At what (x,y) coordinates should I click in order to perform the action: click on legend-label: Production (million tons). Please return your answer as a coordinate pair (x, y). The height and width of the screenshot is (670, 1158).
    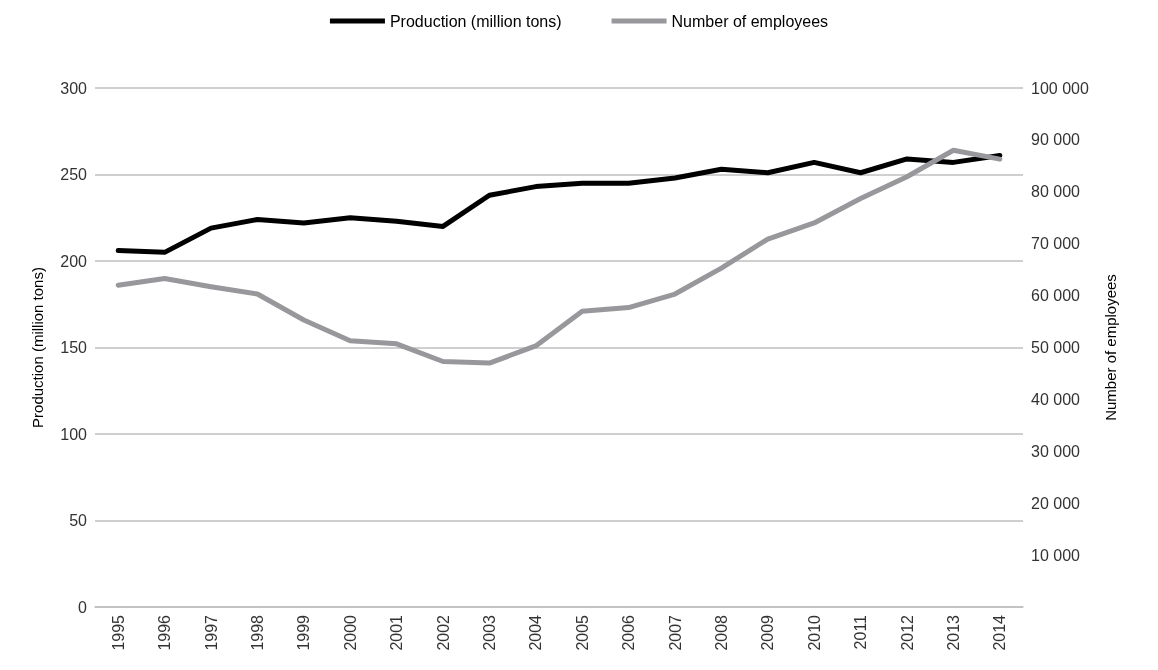
    Looking at the image, I should click on (475, 21).